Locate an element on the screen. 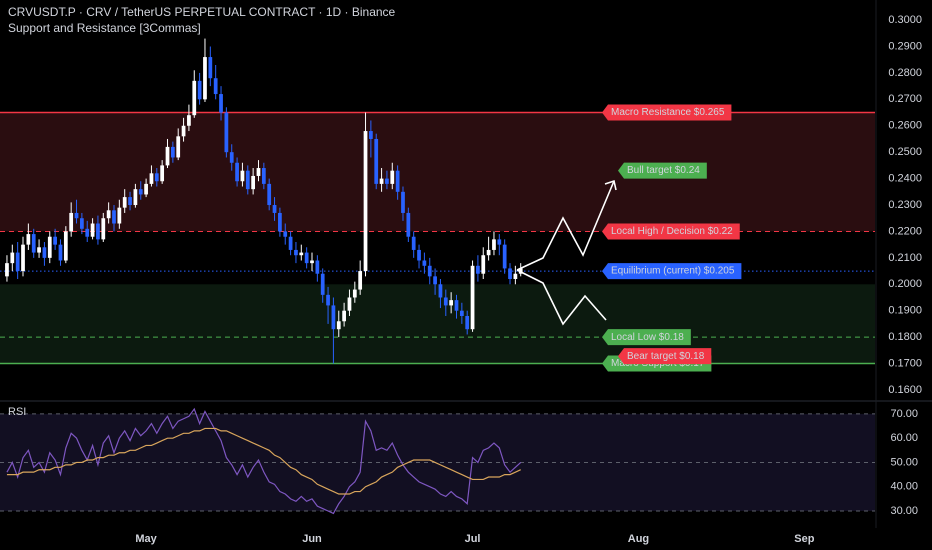 This screenshot has width=932, height=550. y-tick-label: 0.1600 is located at coordinates (905, 390).